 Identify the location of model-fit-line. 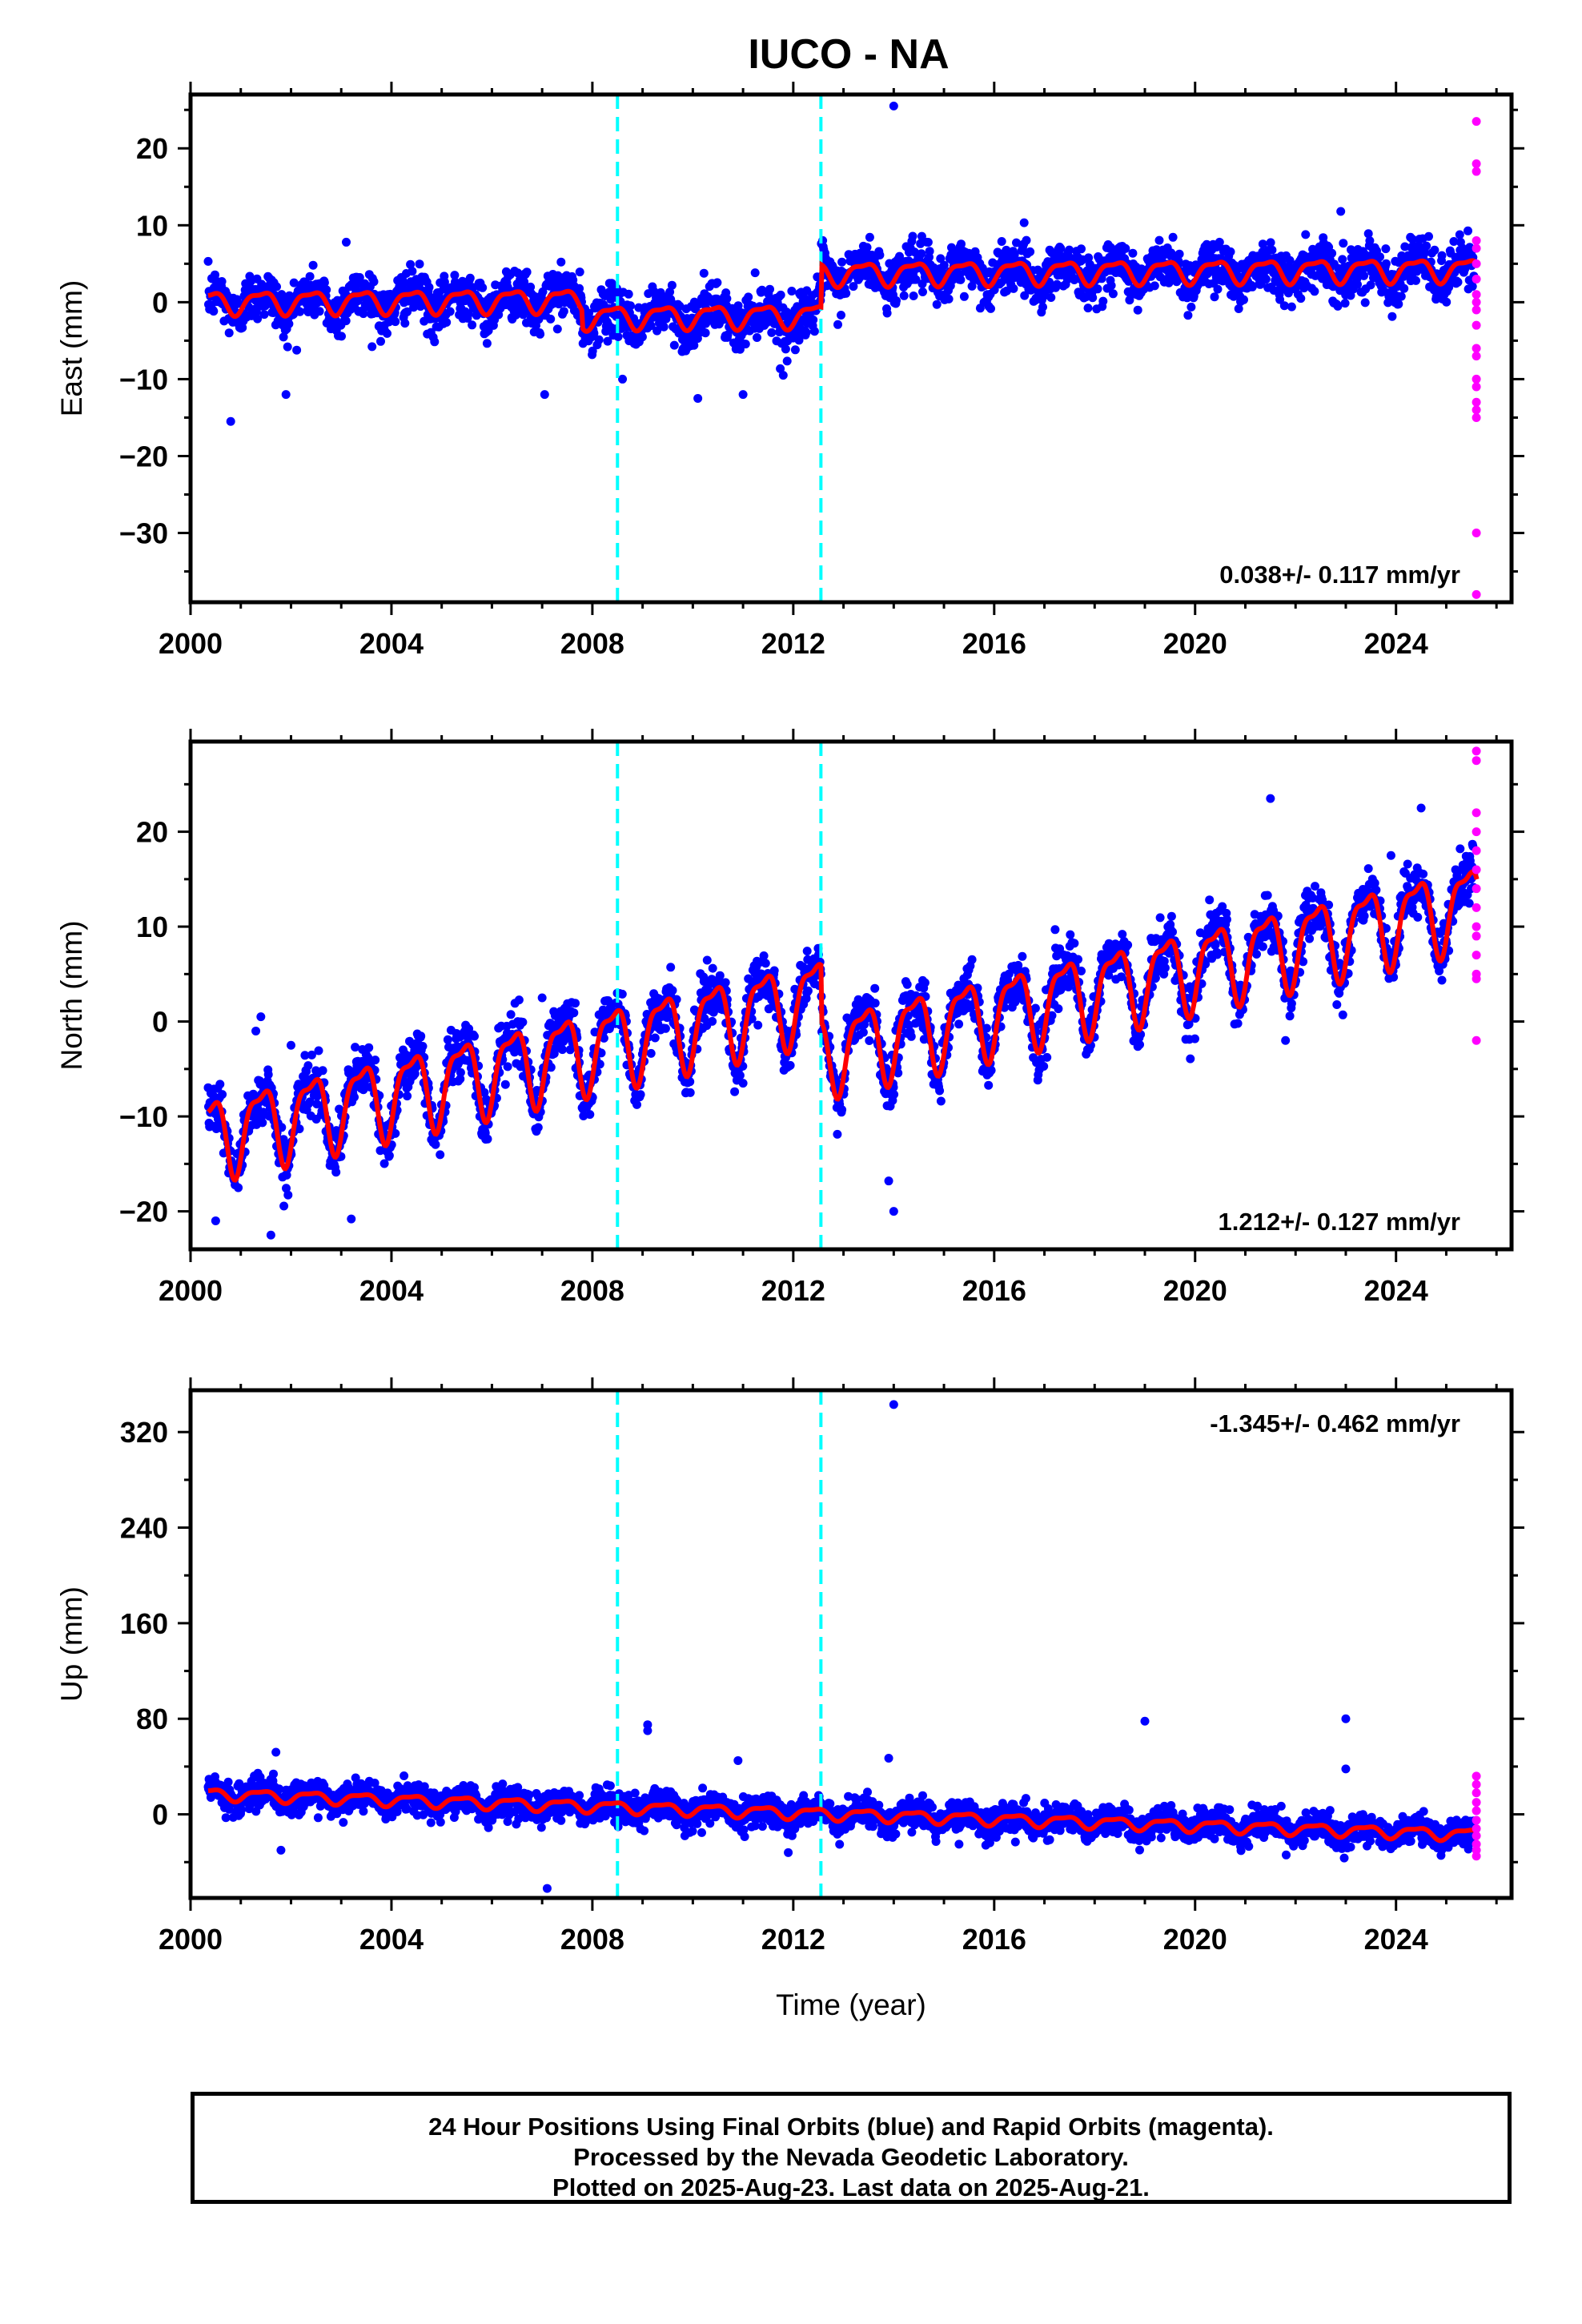
(843, 296).